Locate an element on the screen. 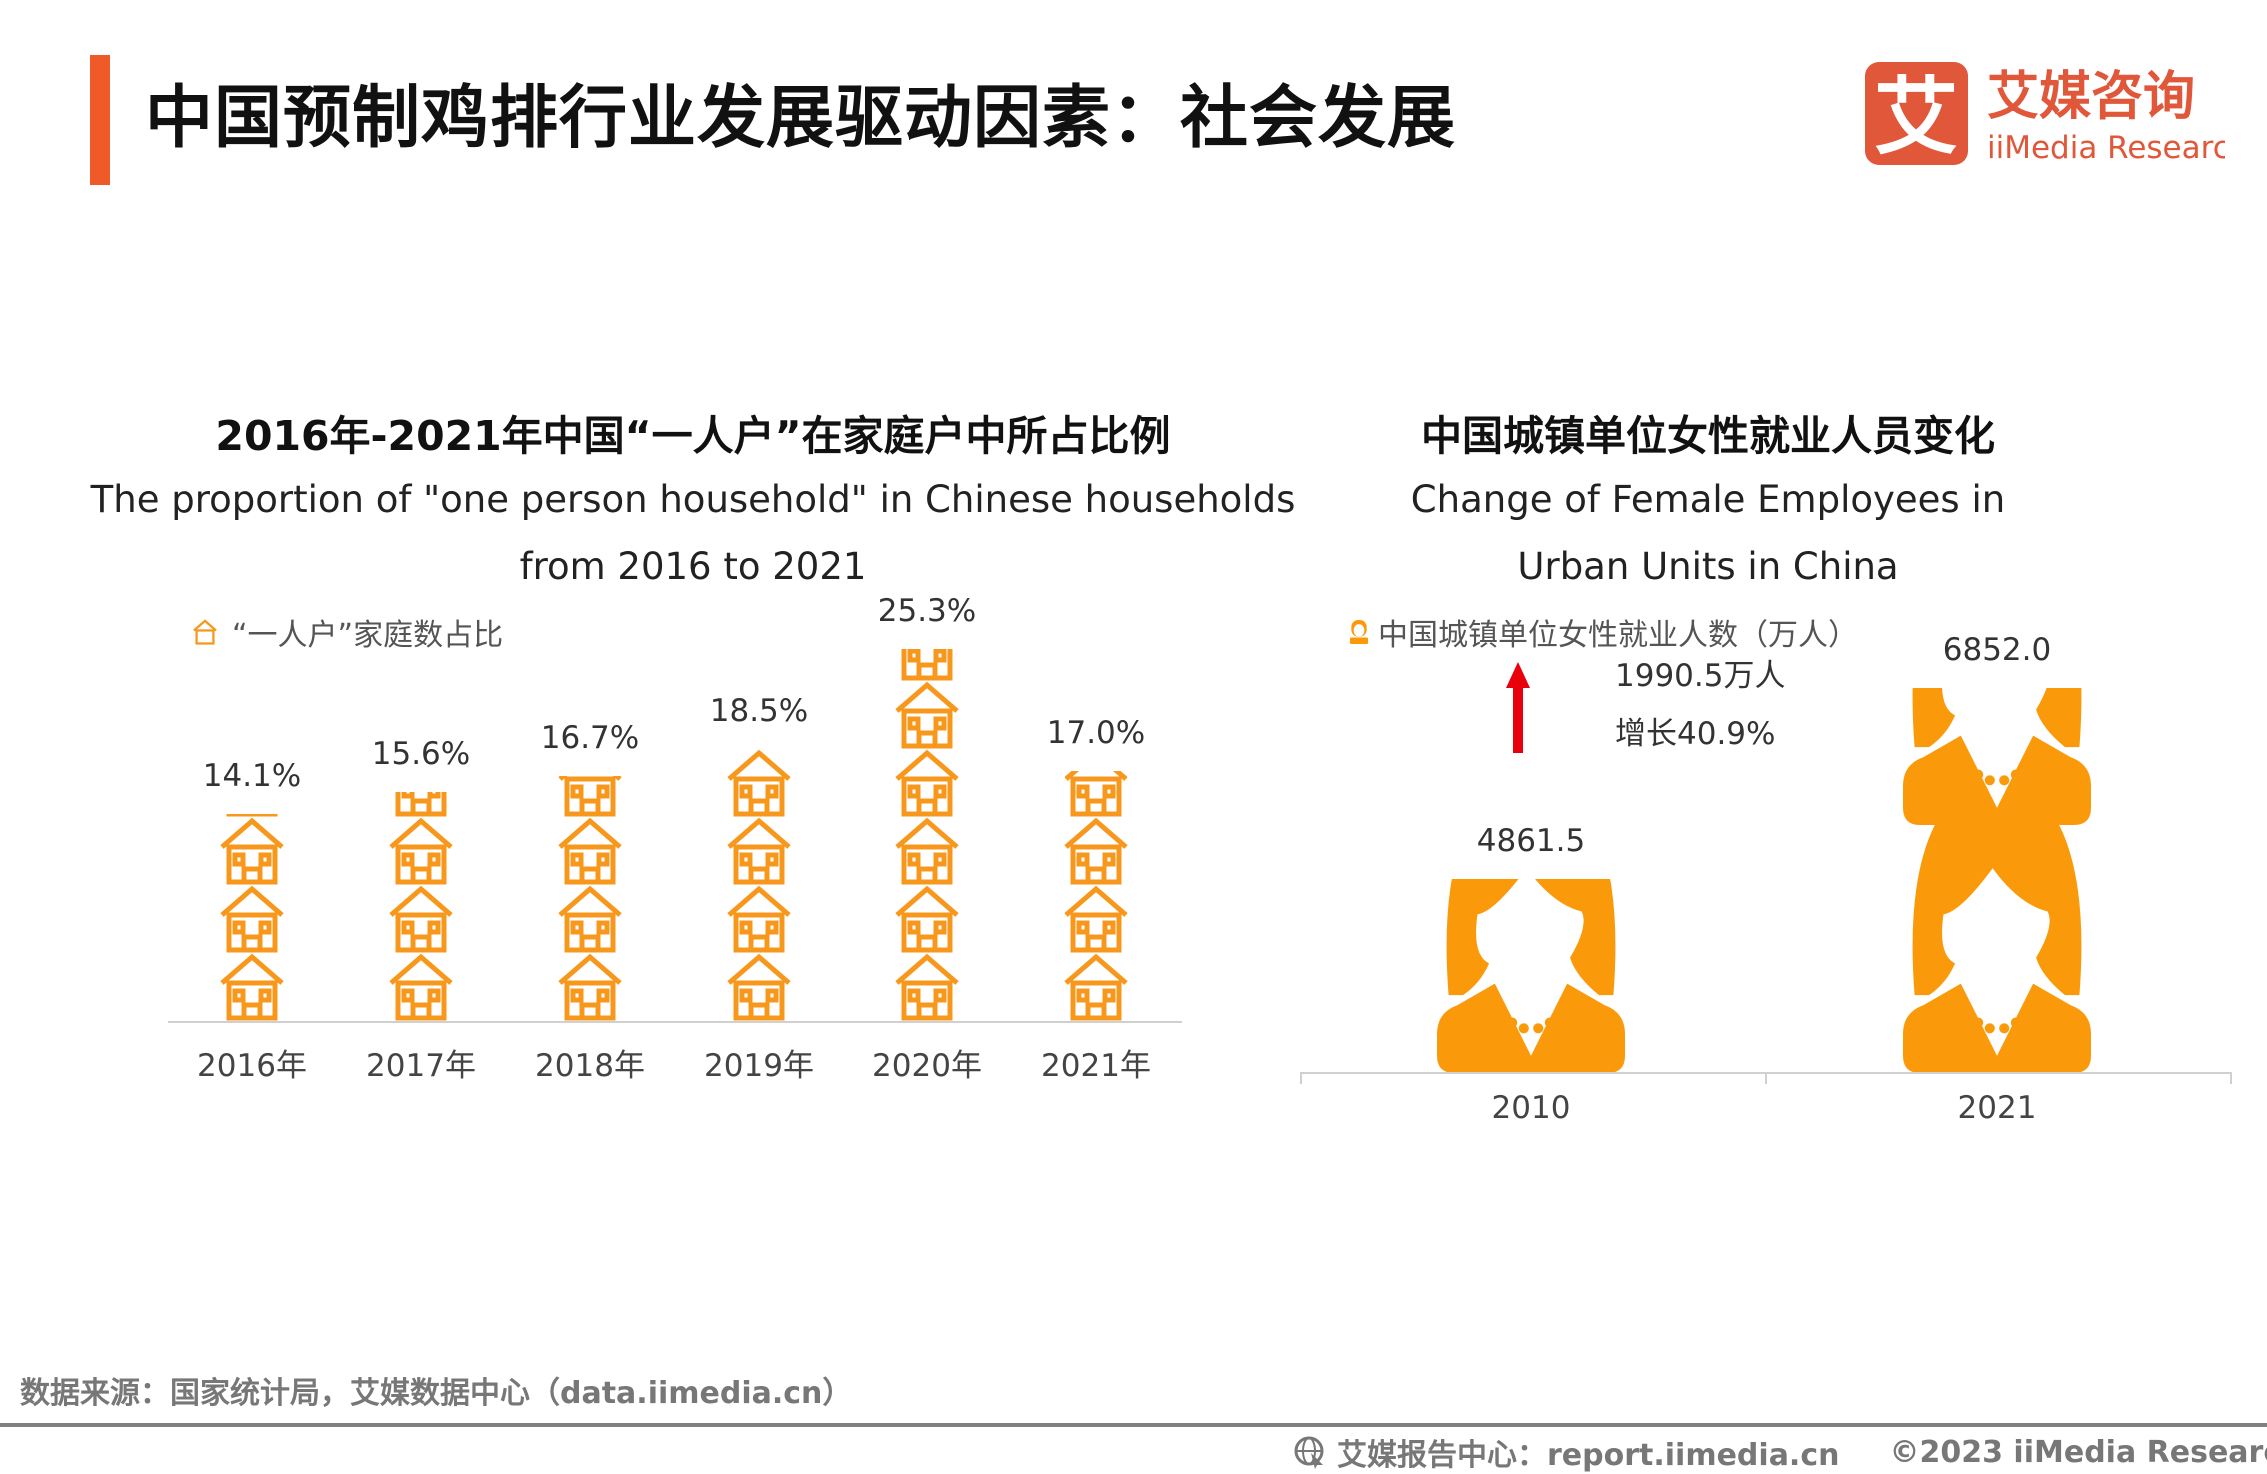 Image resolution: width=2267 pixels, height=1474 pixels. category-label: 2016年 is located at coordinates (252, 1066).